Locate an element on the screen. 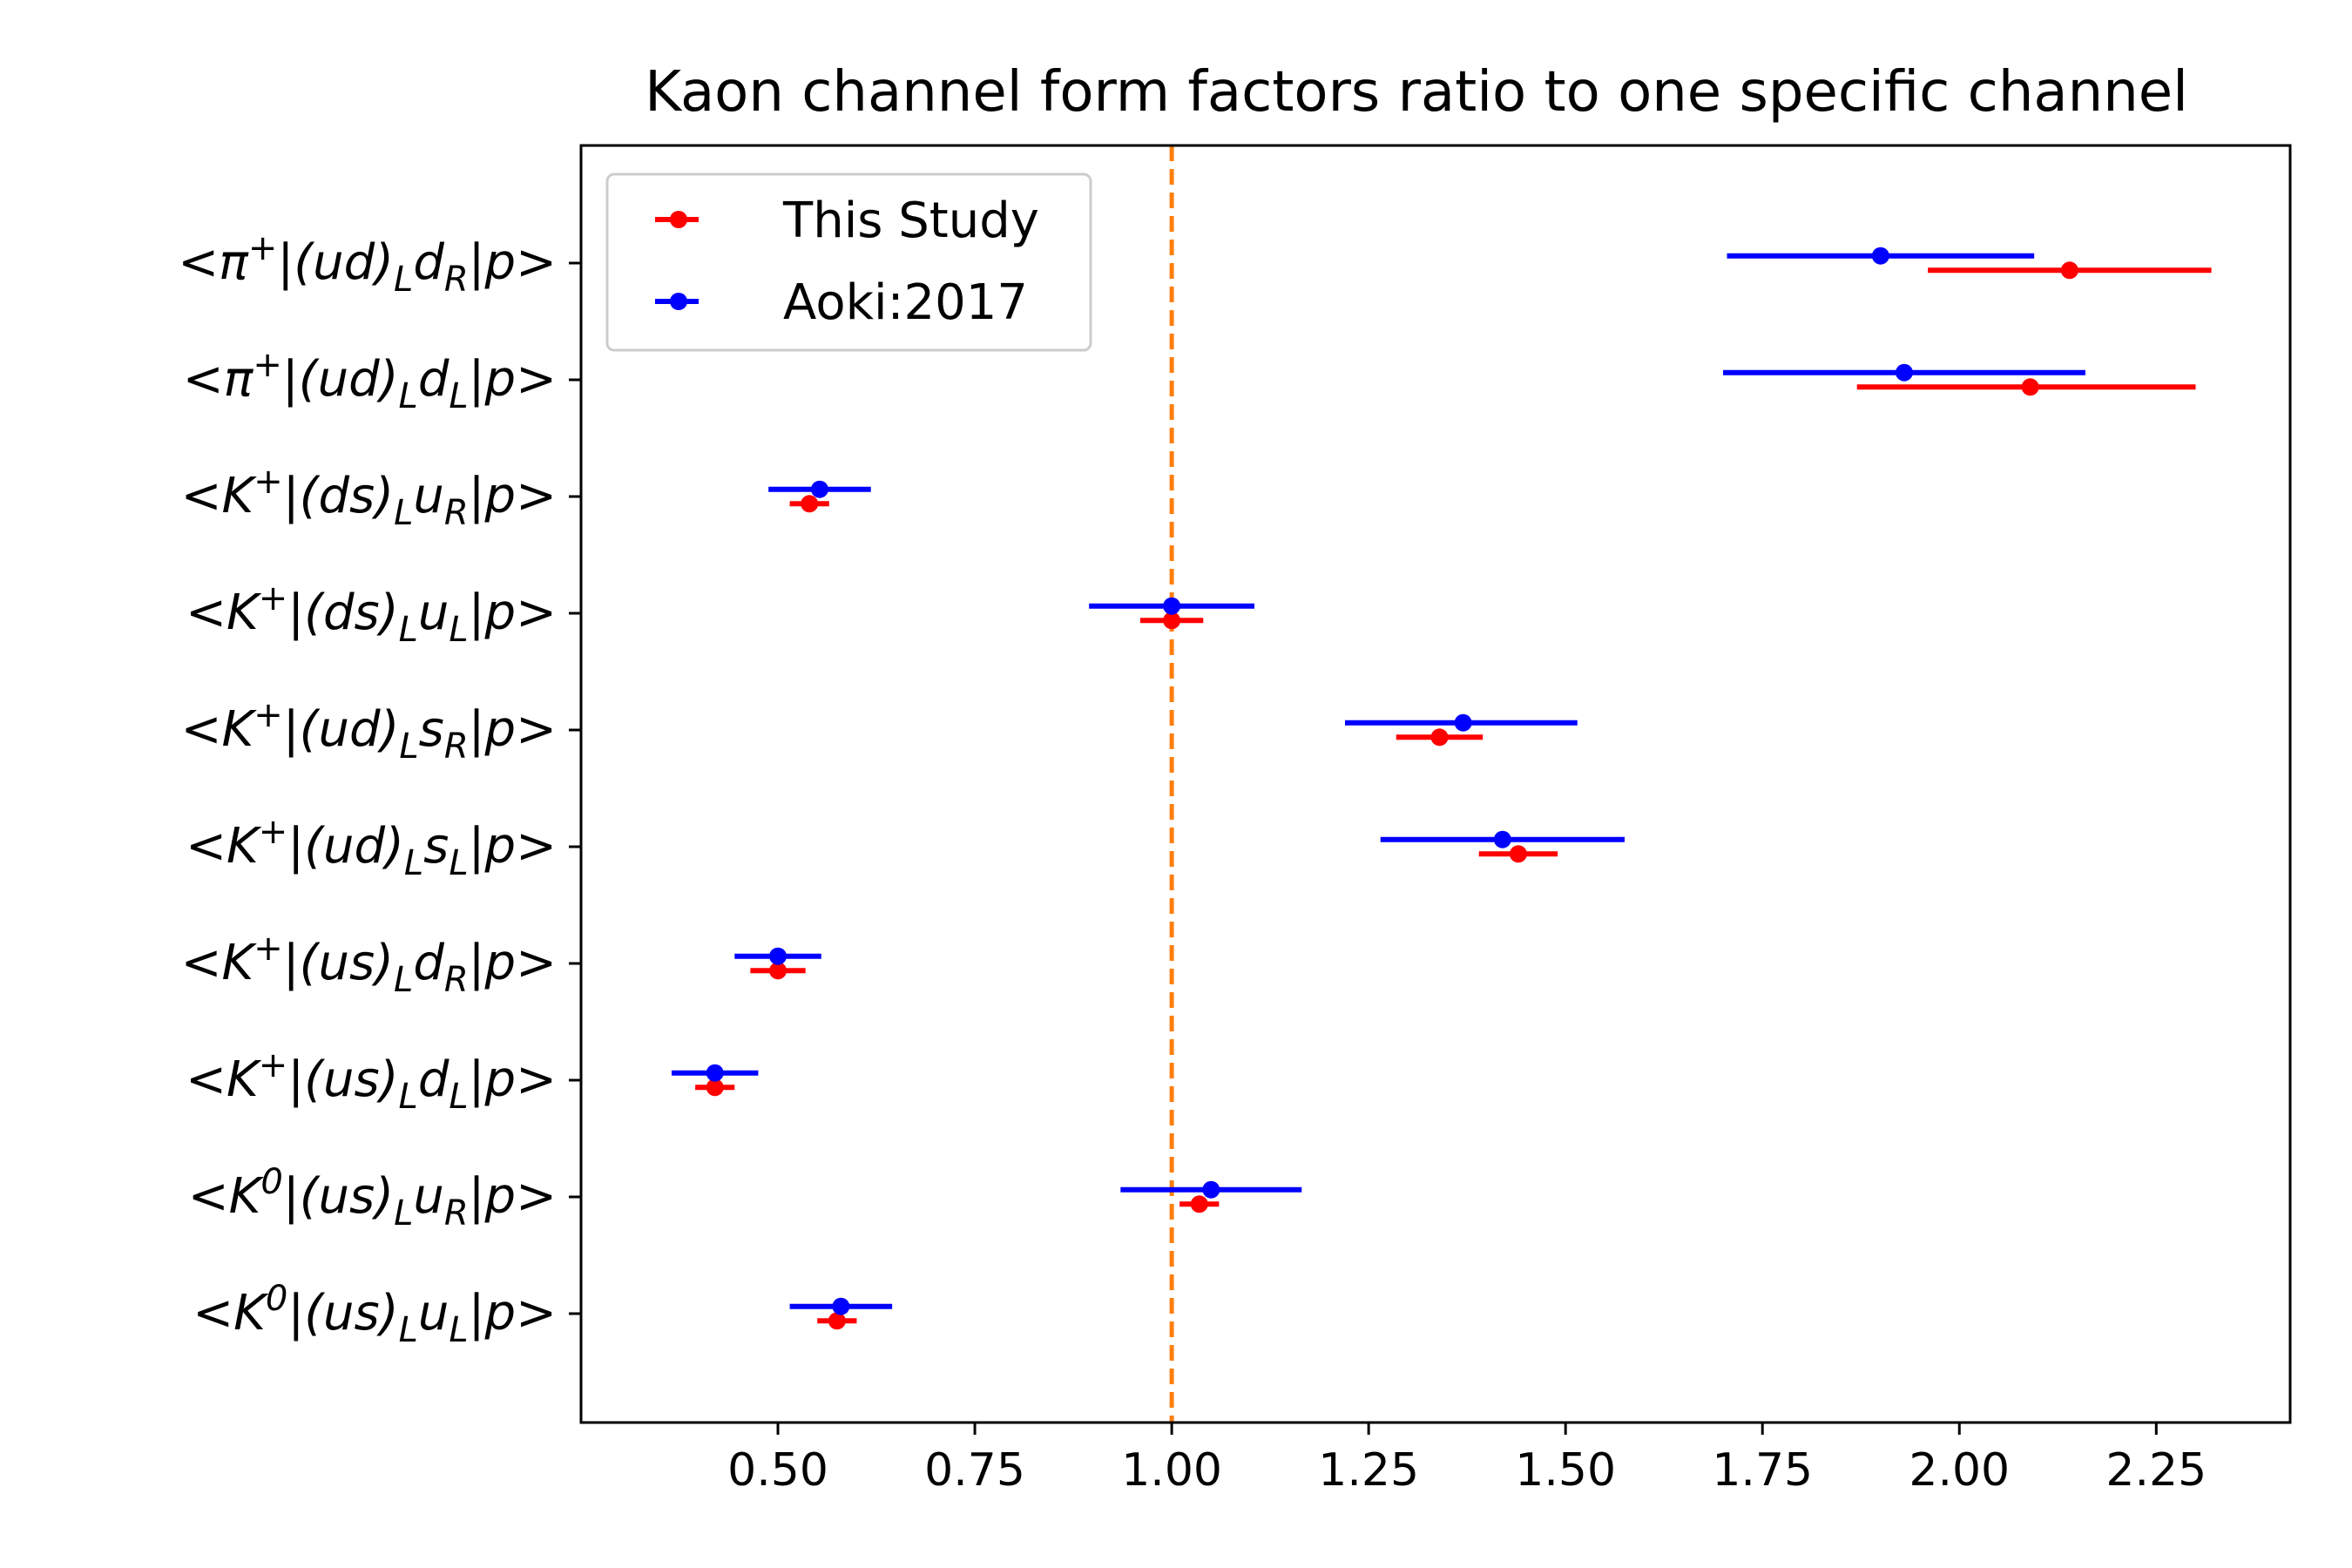 The width and height of the screenshot is (2352, 1568). y-tick-label: <K+|(ds)LuL|p> is located at coordinates (371, 614).